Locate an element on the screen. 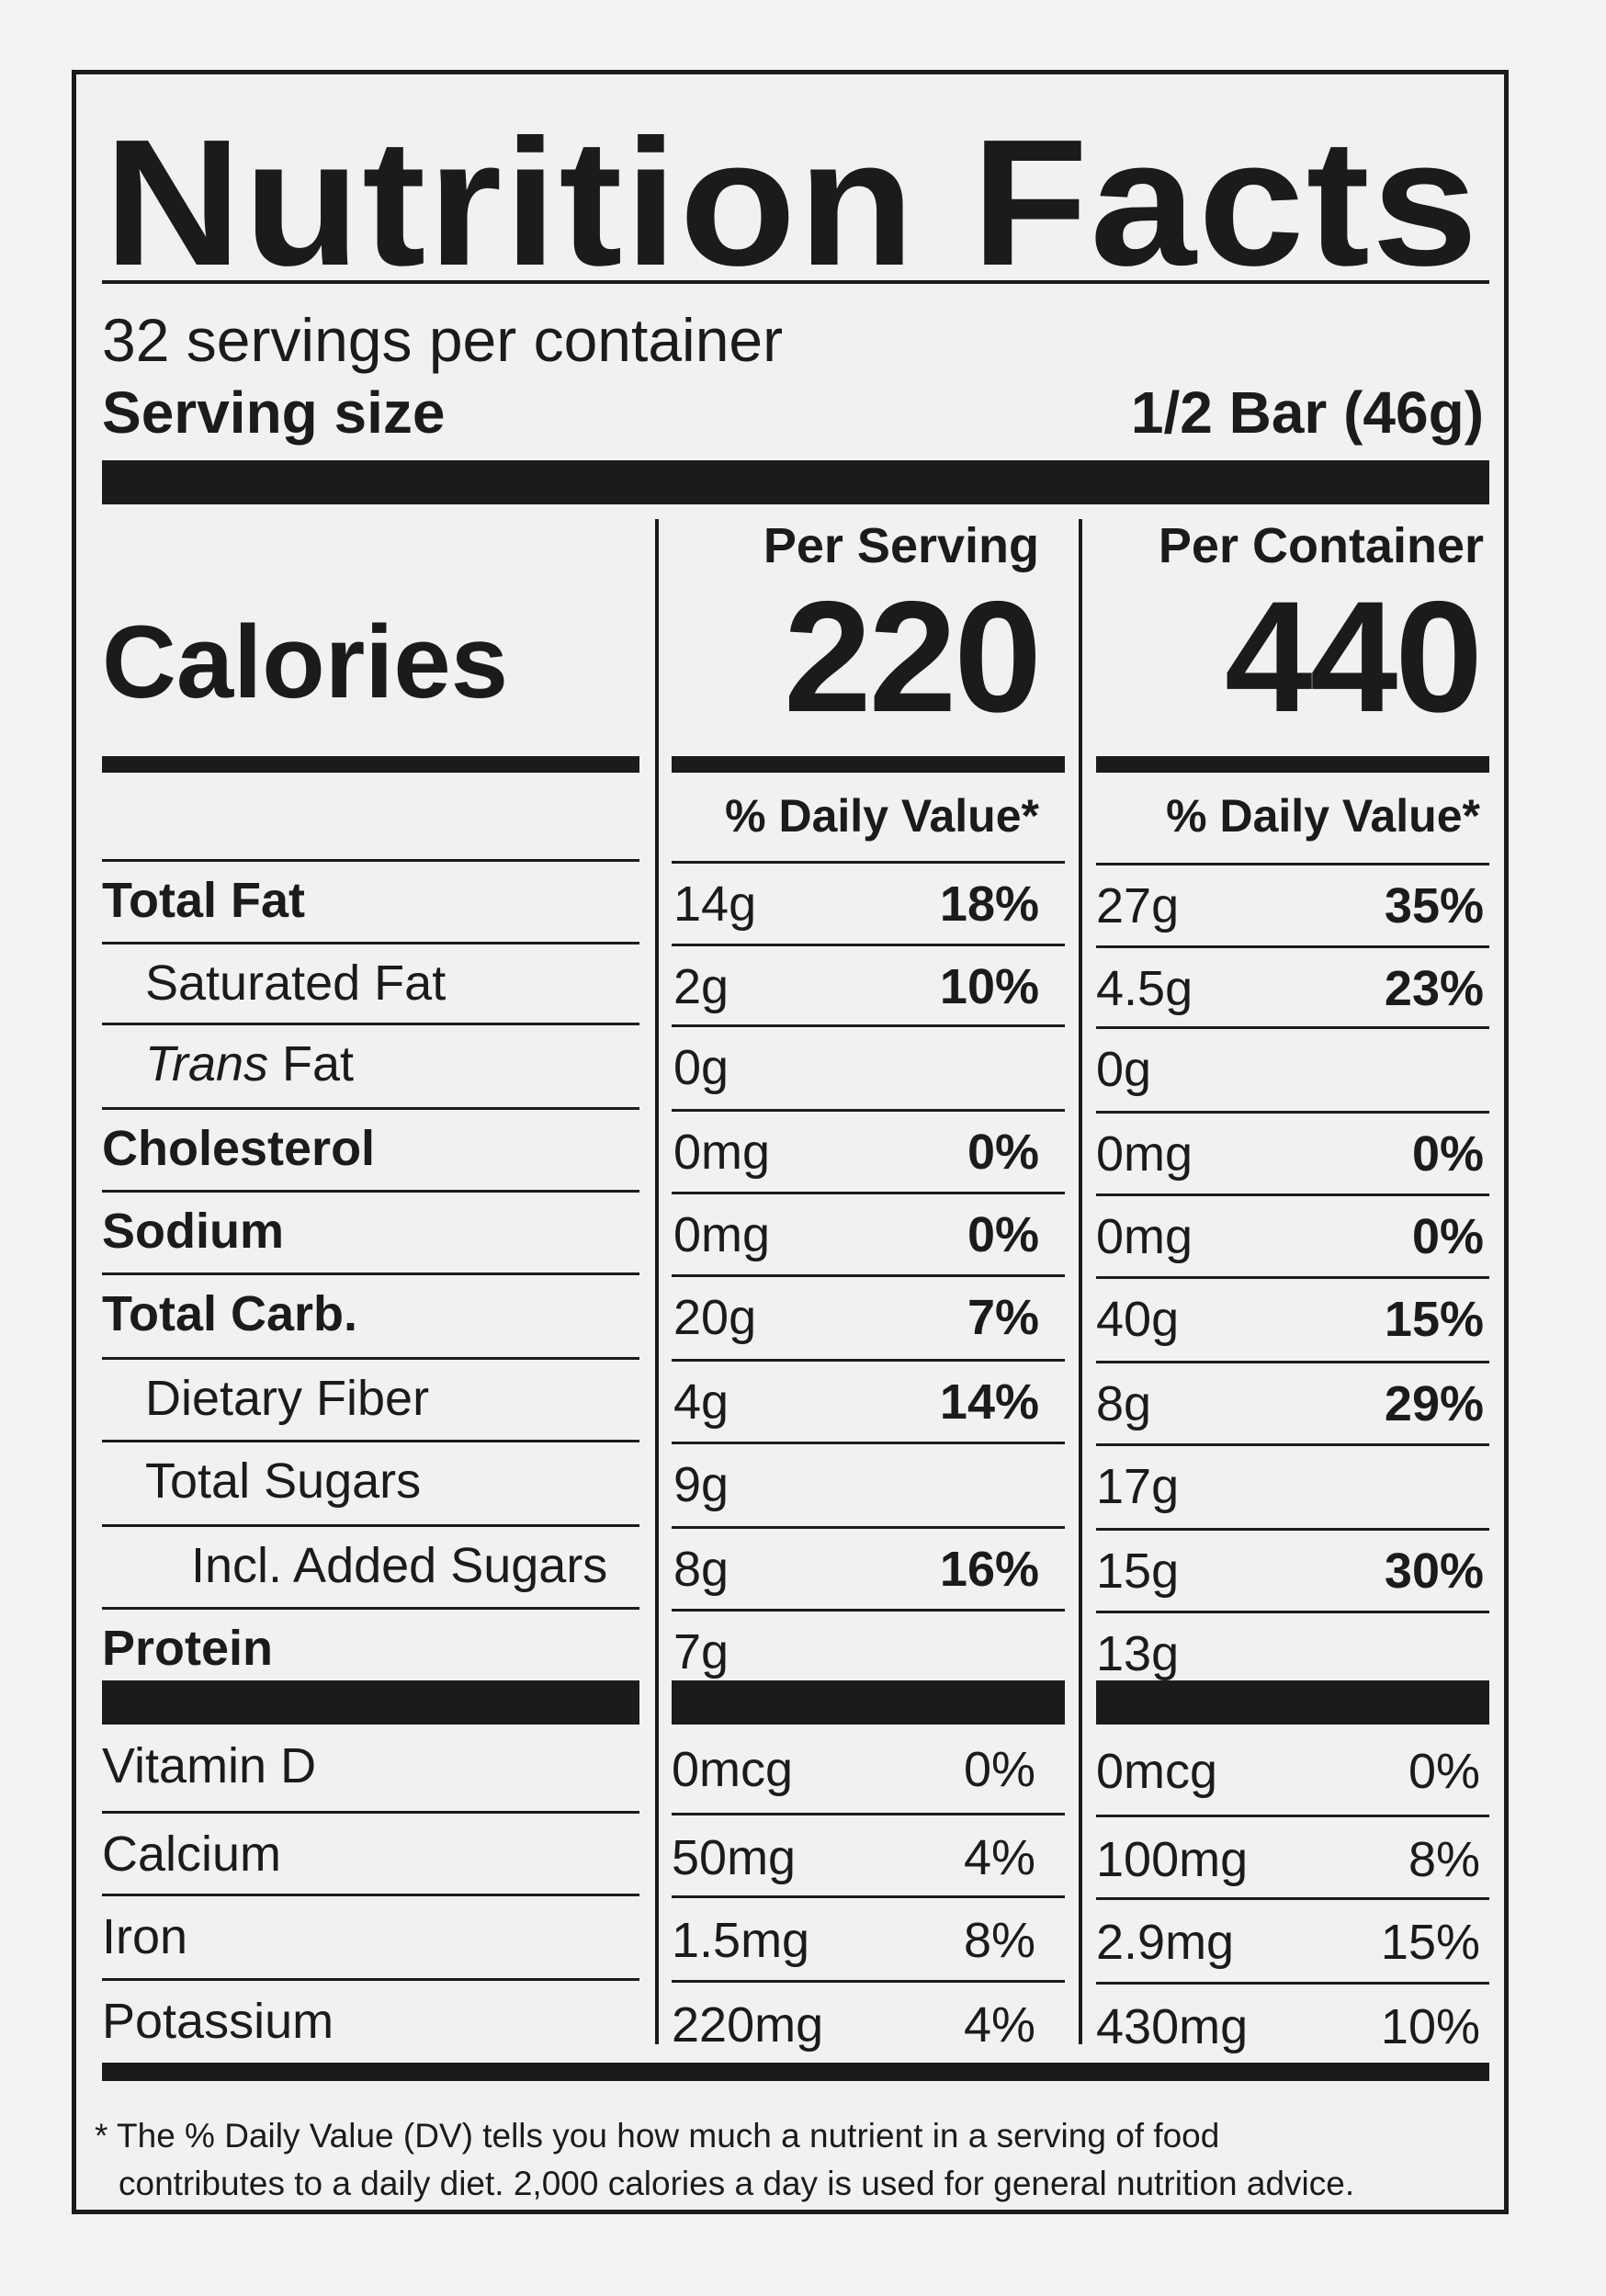 This screenshot has width=1606, height=2296. per-serving-amount: 2g is located at coordinates (701, 986).